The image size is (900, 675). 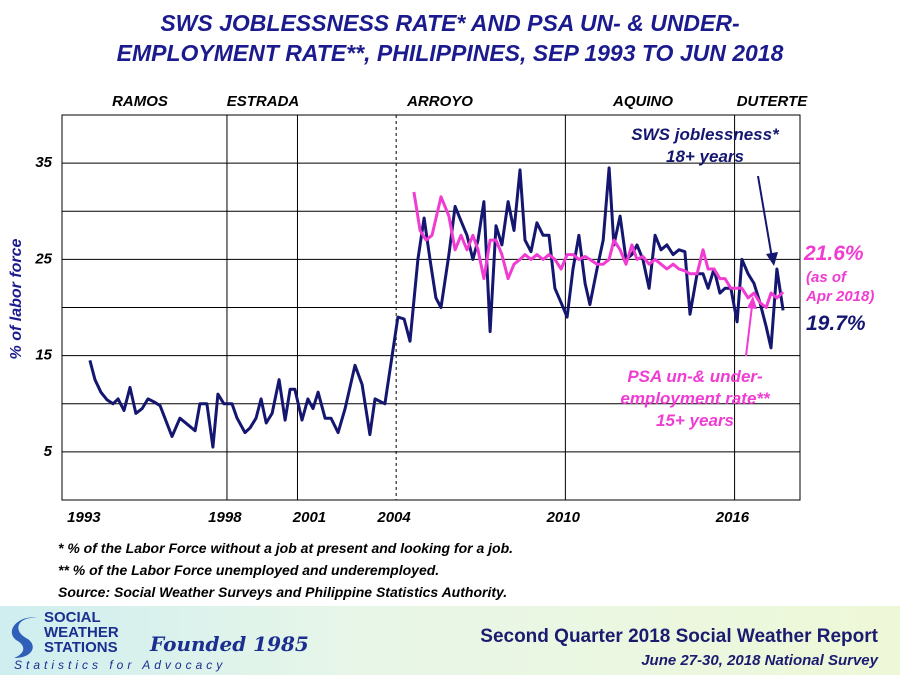 I want to click on logo-icon, so click(x=24, y=637).